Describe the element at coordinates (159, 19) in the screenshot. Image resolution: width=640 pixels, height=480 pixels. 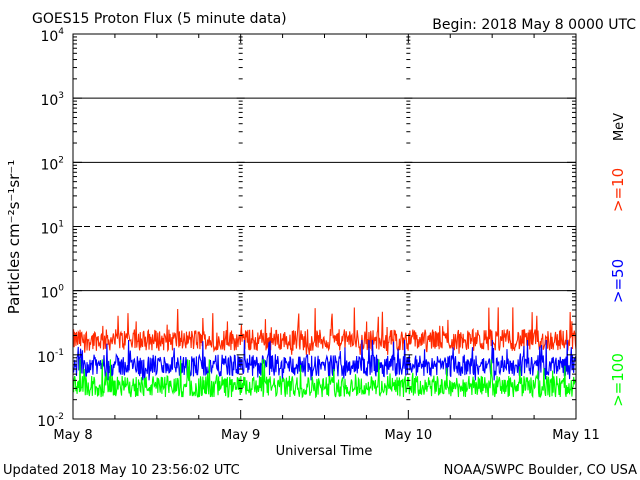
I see `chart-title: GOES15 Proton Flux (5 minute data)` at that location.